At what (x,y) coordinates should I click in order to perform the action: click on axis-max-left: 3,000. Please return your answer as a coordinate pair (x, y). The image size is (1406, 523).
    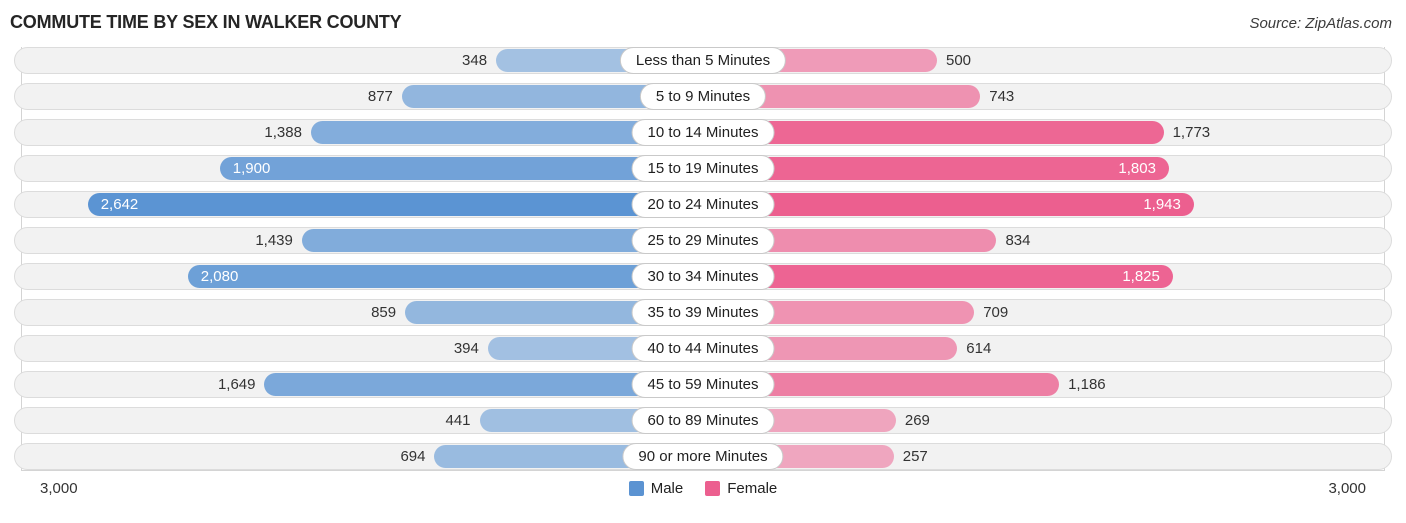
    Looking at the image, I should click on (59, 488).